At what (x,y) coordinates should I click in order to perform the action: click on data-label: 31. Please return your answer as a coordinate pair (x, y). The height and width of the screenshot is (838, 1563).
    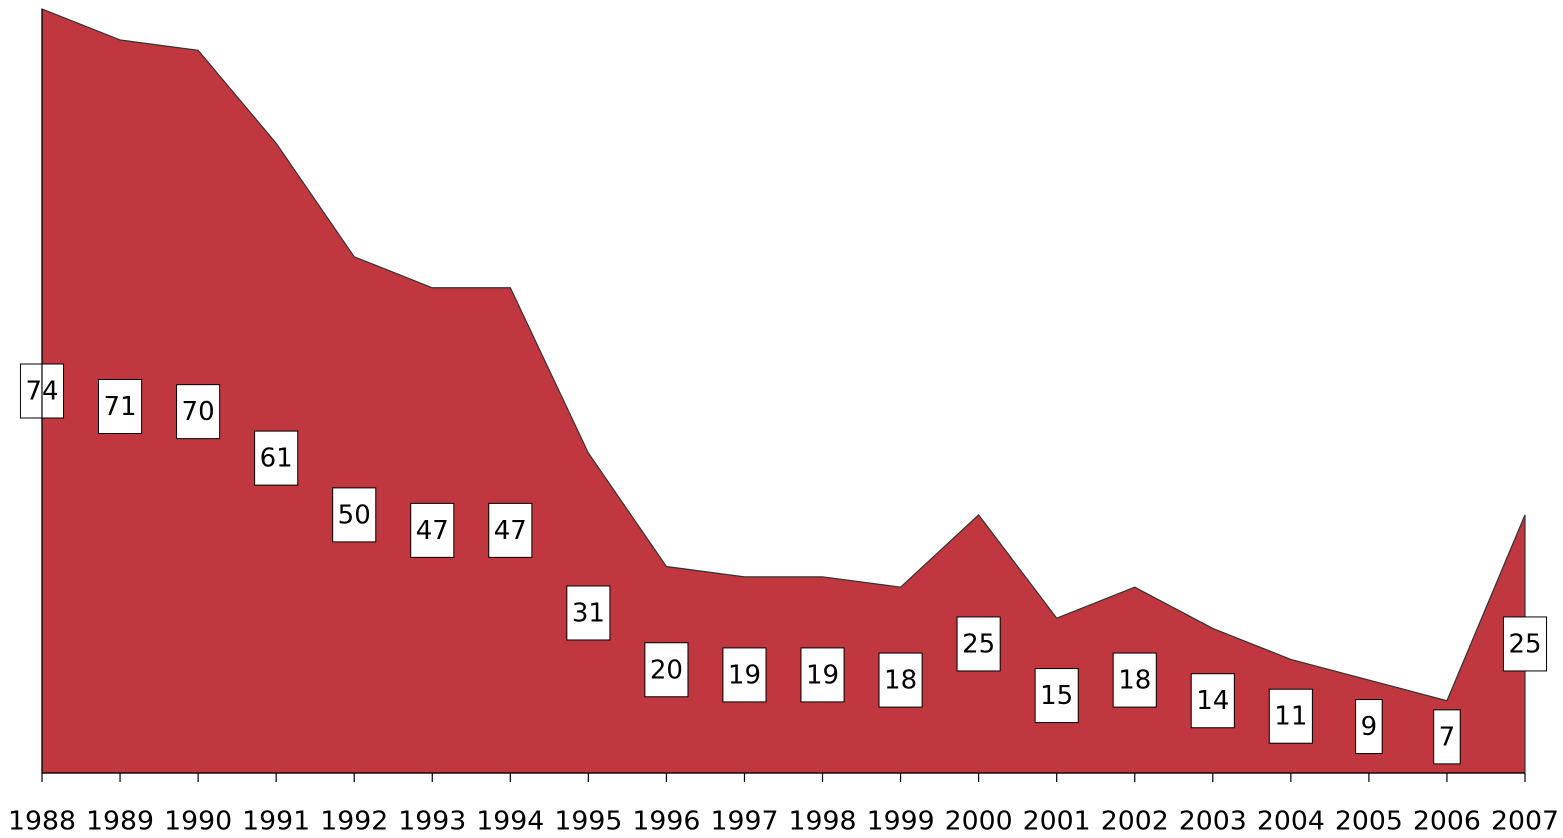
    Looking at the image, I should click on (588, 613).